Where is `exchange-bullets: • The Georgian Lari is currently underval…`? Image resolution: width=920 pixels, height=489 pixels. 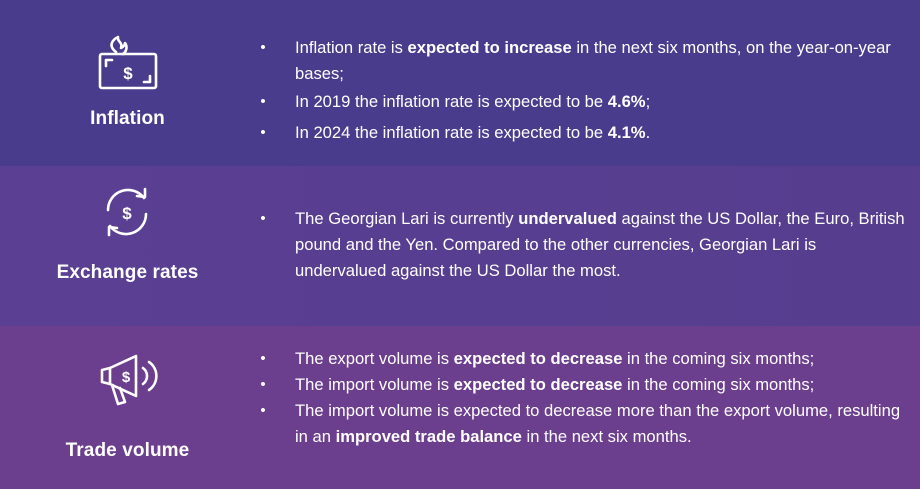
exchange-bullets: • The Georgian Lari is currently underval… is located at coordinates (583, 245).